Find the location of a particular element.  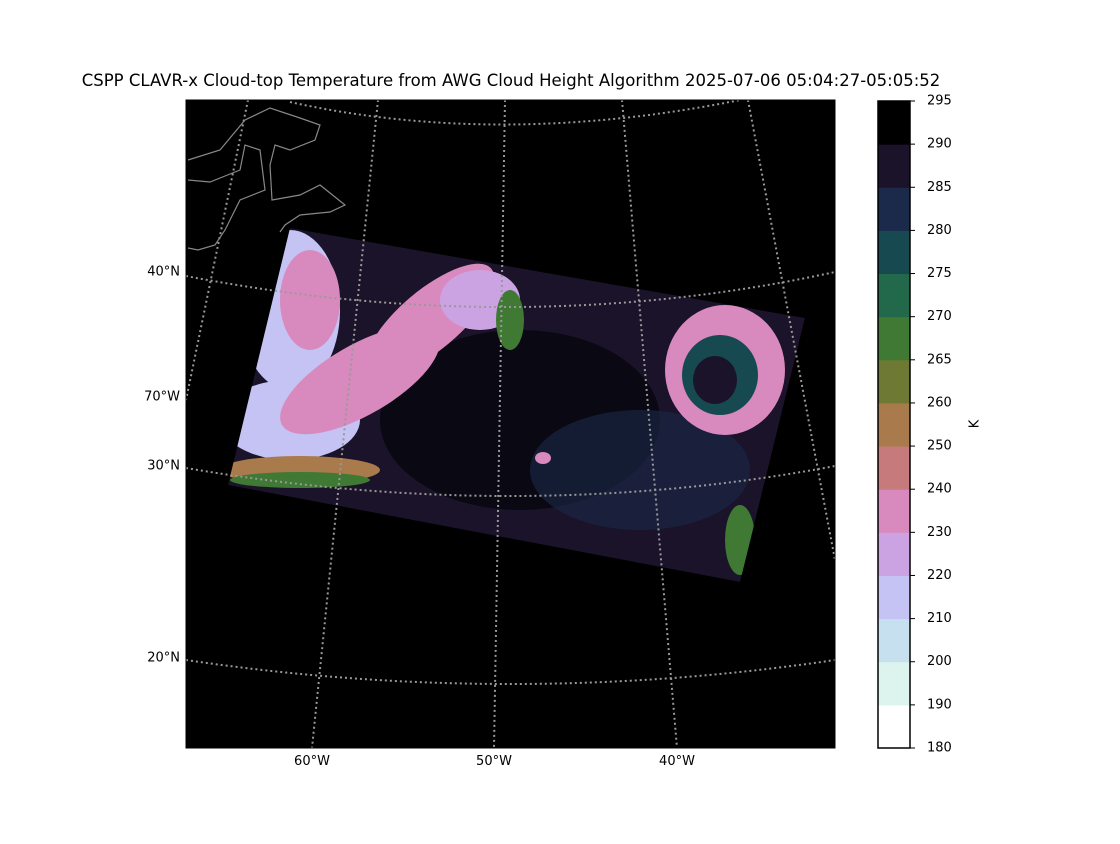

colorbar-tick-label: 240 is located at coordinates (939, 489).